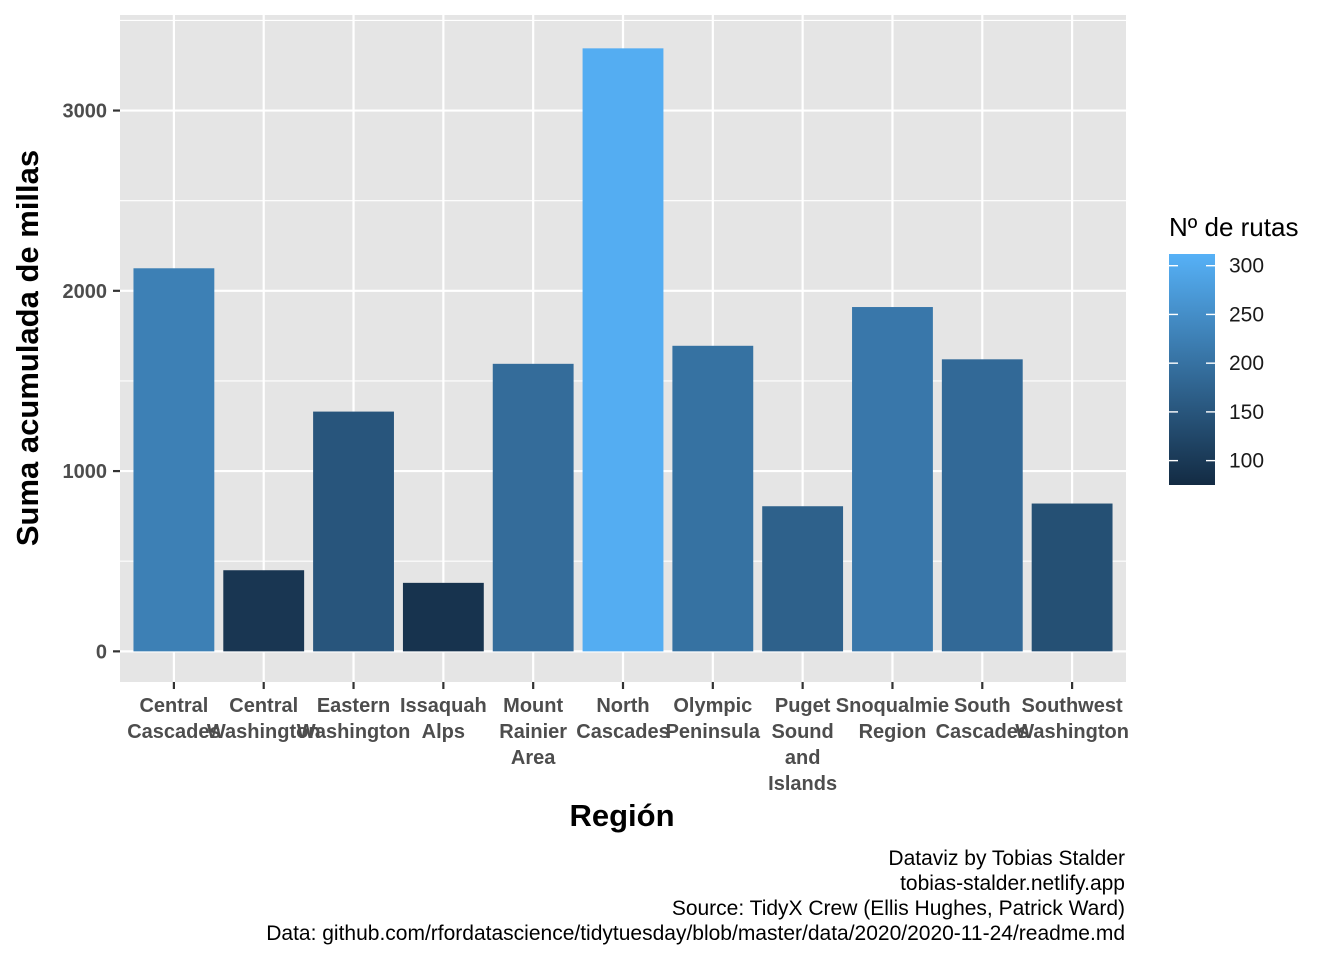  Describe the element at coordinates (1192, 369) in the screenshot. I see `legend-colorbar` at that location.